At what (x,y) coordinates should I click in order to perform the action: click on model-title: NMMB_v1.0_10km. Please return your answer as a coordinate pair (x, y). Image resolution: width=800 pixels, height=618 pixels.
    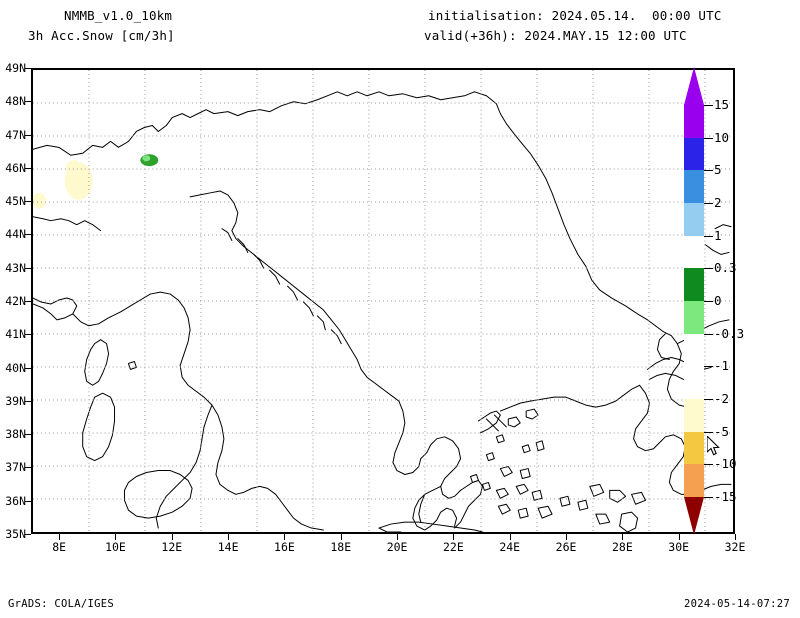
    Looking at the image, I should click on (118, 15).